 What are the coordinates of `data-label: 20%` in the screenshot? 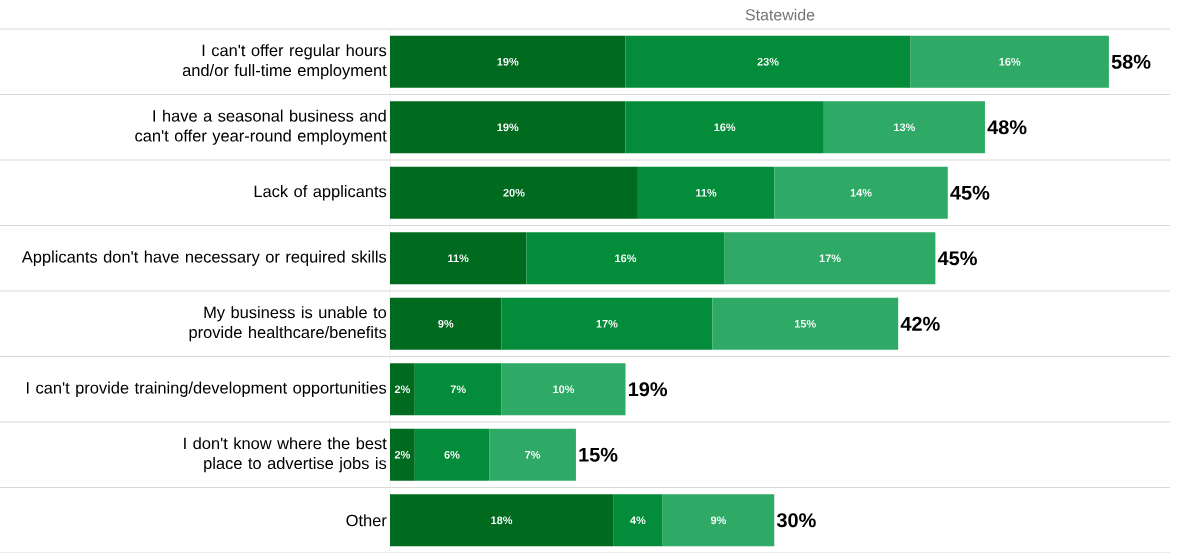 It's located at (514, 192).